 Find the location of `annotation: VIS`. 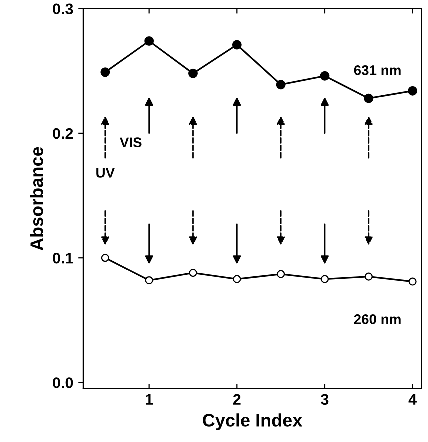

annotation: VIS is located at coordinates (131, 143).